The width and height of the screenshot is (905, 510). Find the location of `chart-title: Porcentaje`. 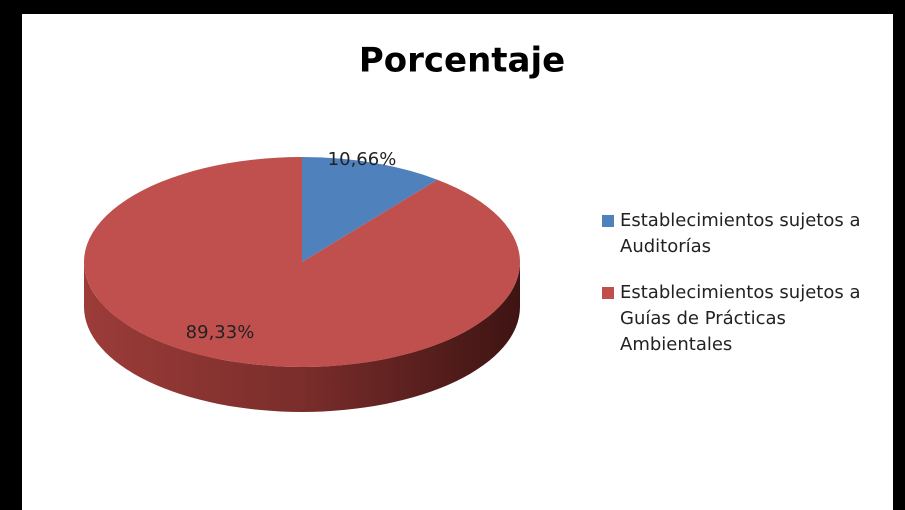

chart-title: Porcentaje is located at coordinates (462, 61).